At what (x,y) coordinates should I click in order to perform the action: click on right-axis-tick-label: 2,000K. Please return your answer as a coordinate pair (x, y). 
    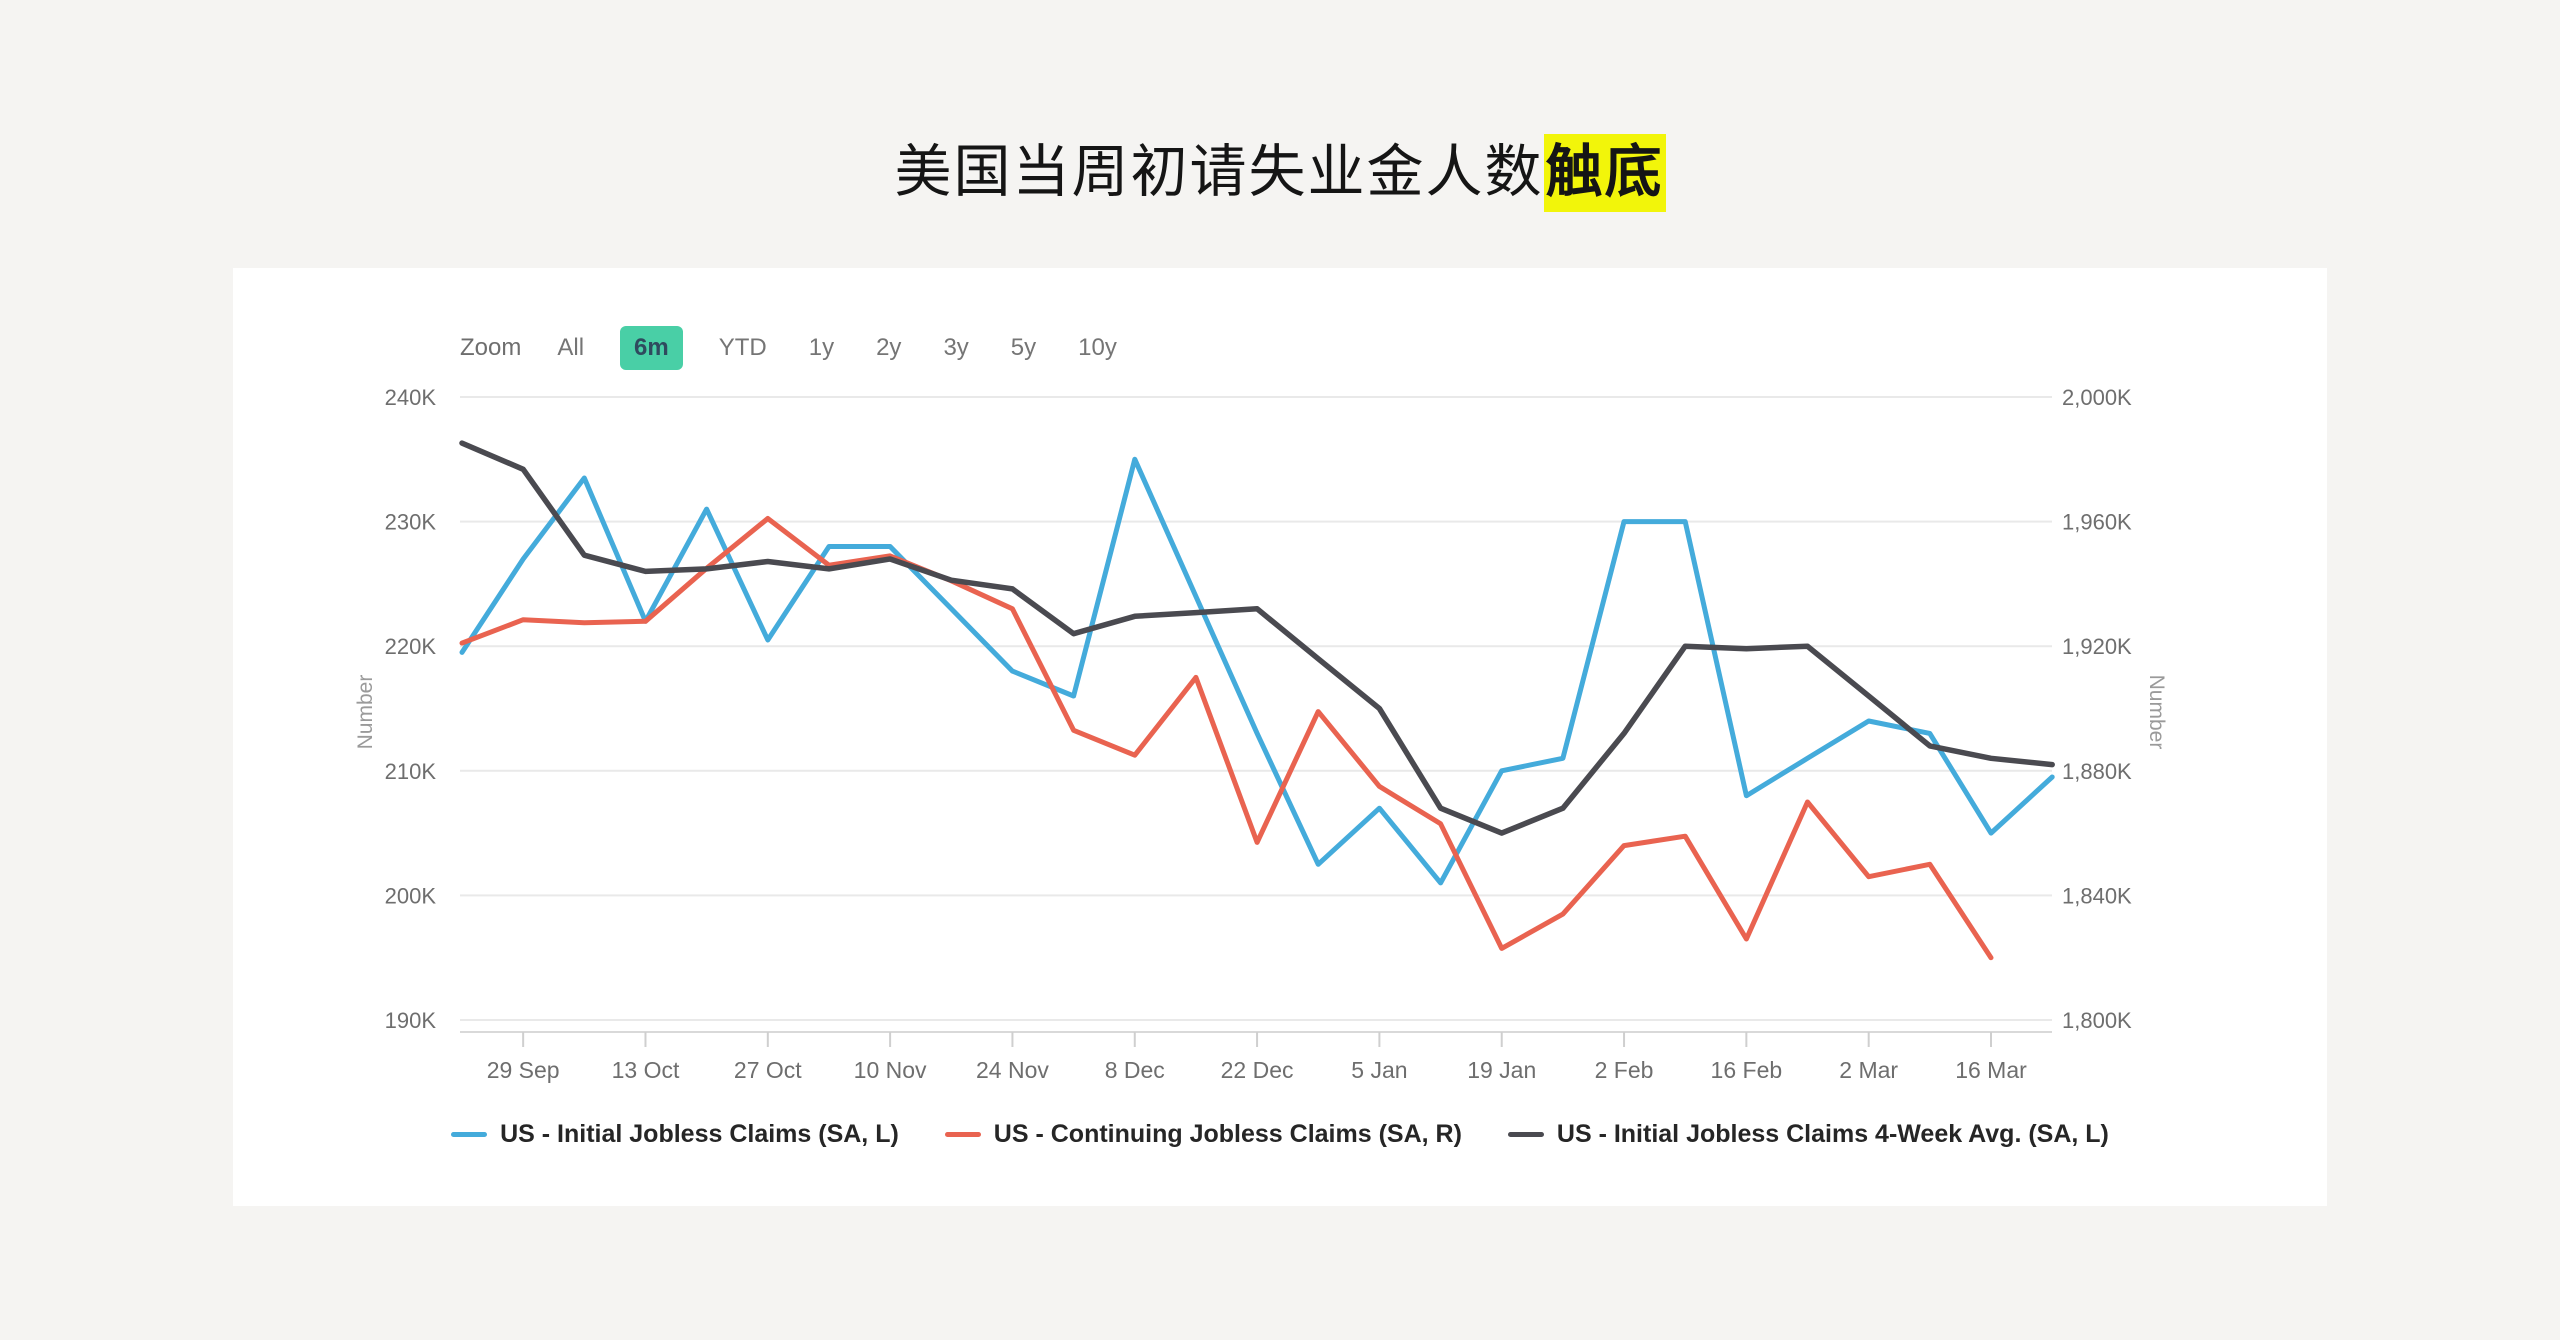
    Looking at the image, I should click on (2097, 397).